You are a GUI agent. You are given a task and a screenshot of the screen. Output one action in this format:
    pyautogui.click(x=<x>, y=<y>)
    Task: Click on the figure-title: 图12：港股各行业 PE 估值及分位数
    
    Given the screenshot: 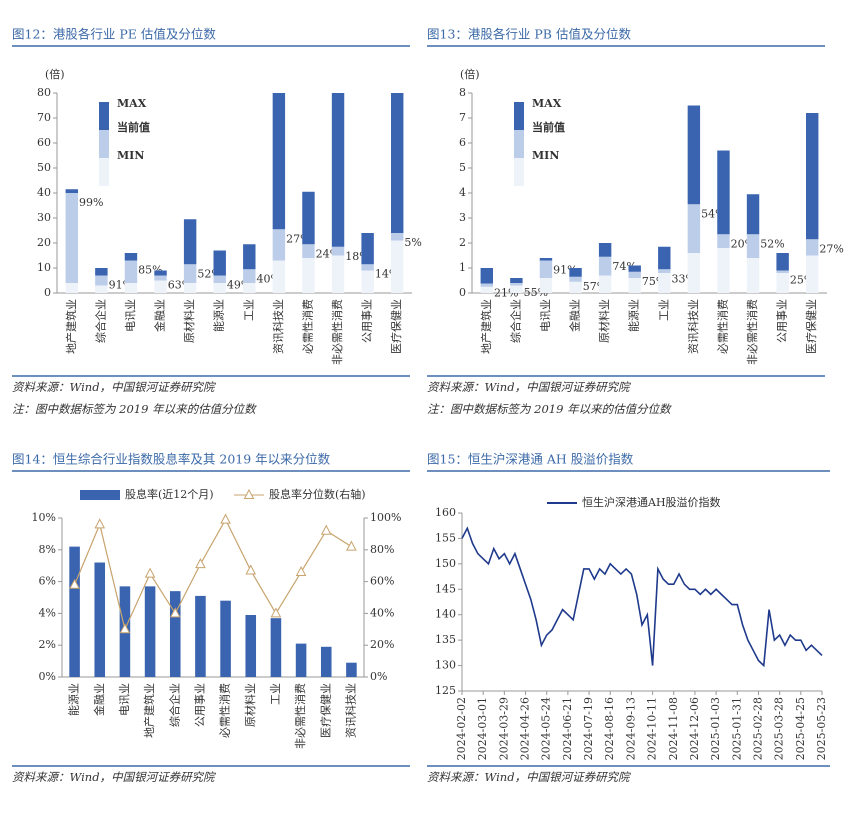 What is the action you would take?
    pyautogui.click(x=114, y=34)
    